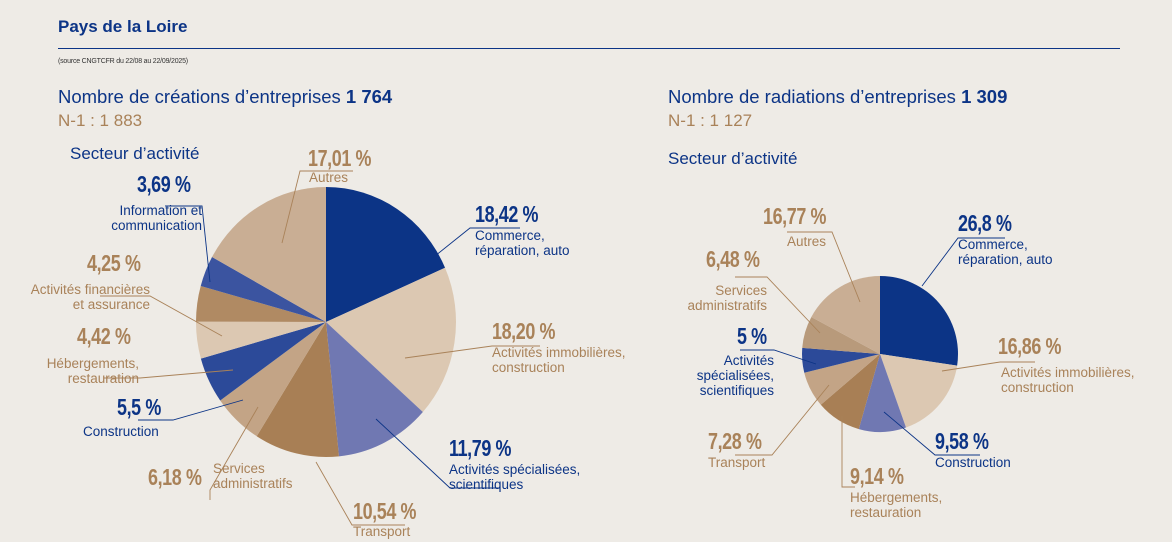  I want to click on slice-label-construction-r: 9,58 % Construction, so click(973, 449).